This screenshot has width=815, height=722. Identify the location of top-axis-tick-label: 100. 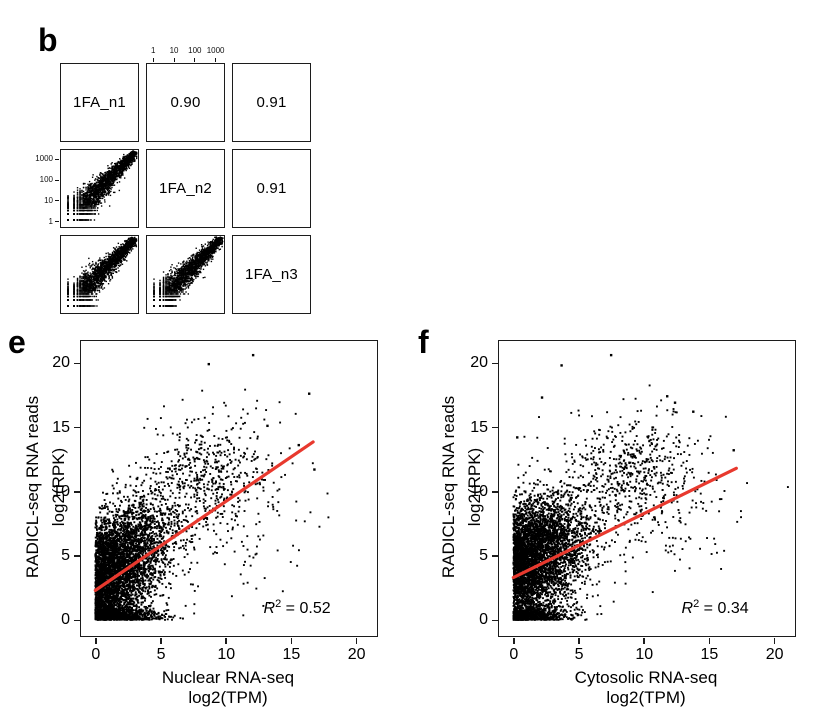
(195, 50).